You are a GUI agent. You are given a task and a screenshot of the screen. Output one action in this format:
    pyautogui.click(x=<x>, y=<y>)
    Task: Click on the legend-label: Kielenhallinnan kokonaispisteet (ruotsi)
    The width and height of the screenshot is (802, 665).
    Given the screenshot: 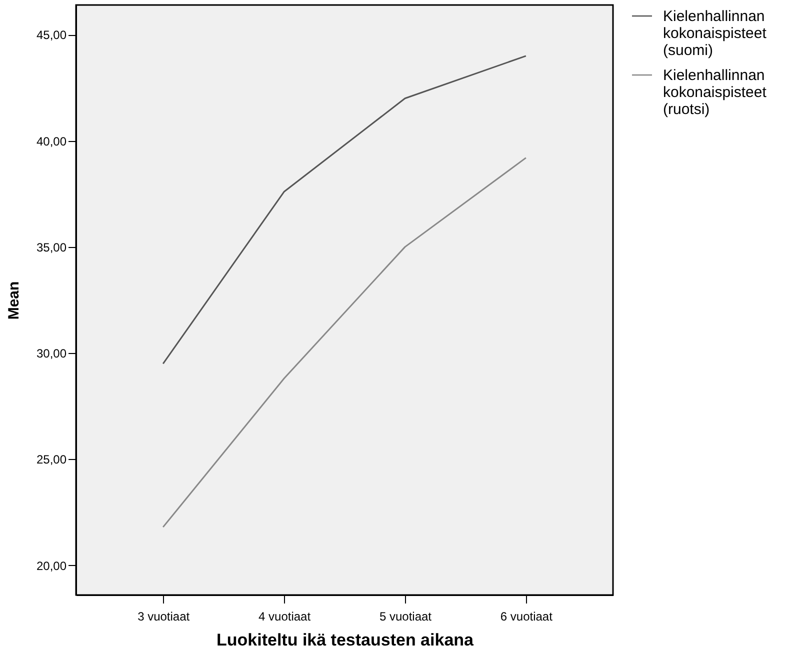 What is the action you would take?
    pyautogui.click(x=715, y=92)
    